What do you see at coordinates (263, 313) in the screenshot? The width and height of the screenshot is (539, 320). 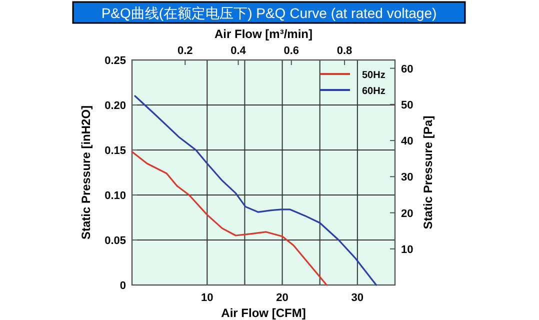 I see `x-axis-title: Air Flow [CFM]` at bounding box center [263, 313].